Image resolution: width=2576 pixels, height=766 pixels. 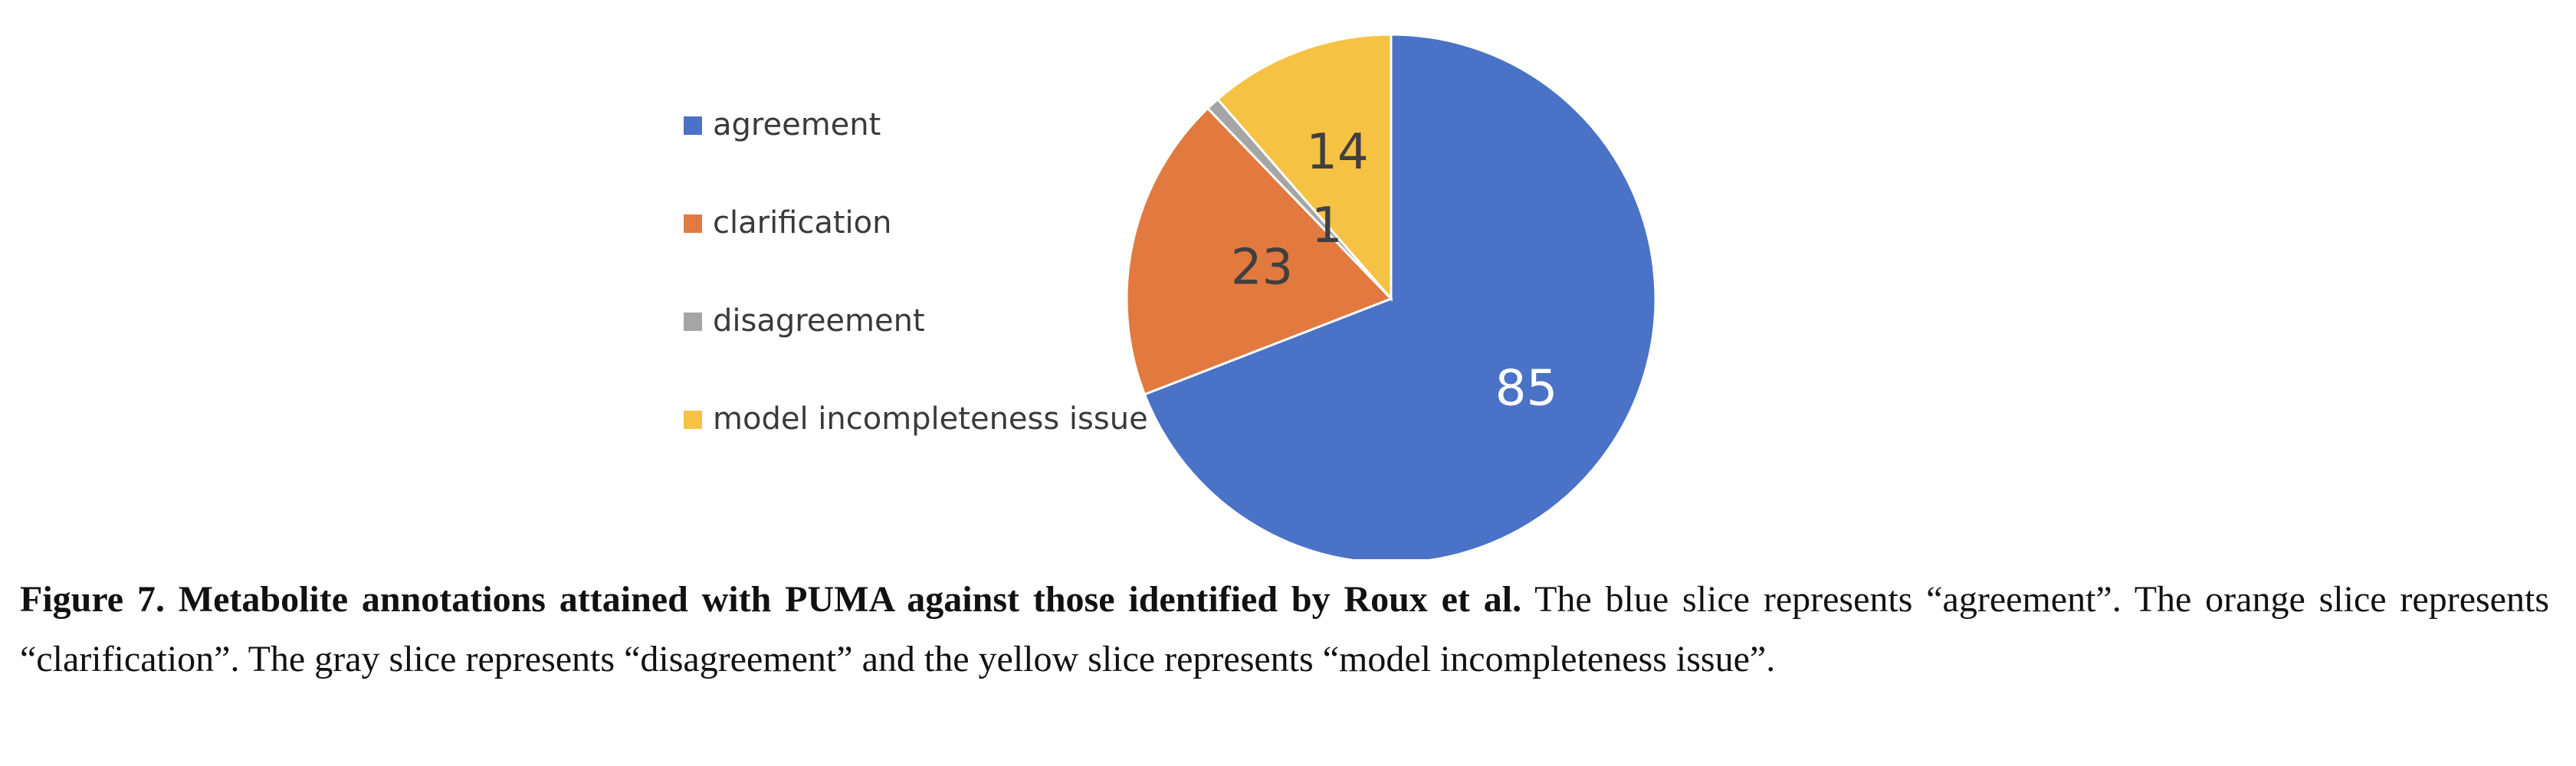 I want to click on legend-label-disagreement: disagreement, so click(x=819, y=321).